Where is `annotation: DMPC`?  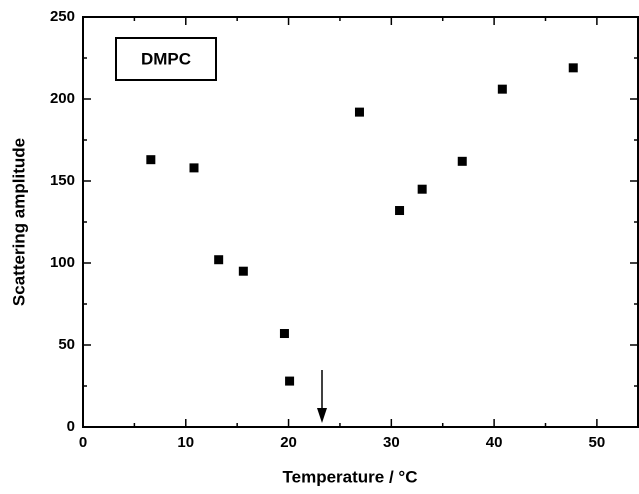 annotation: DMPC is located at coordinates (166, 58).